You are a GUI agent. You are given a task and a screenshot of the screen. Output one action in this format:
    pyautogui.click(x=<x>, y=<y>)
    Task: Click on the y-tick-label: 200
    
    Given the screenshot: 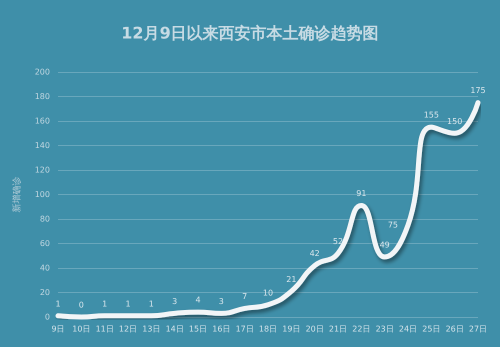 What is the action you would take?
    pyautogui.click(x=42, y=72)
    